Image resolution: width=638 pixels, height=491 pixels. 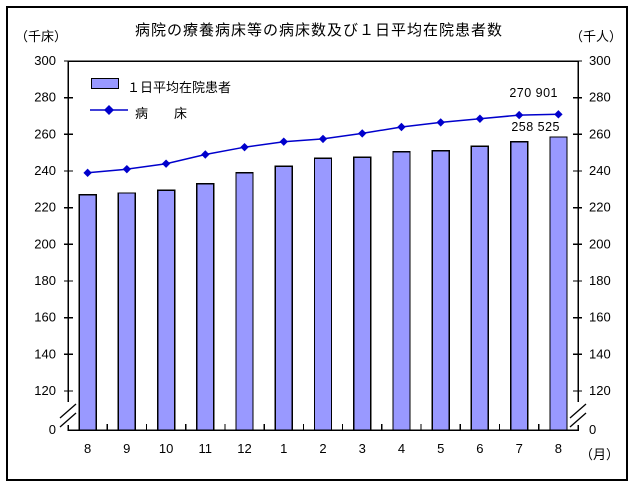 I want to click on legend-diamond-marker-icon, so click(x=109, y=110).